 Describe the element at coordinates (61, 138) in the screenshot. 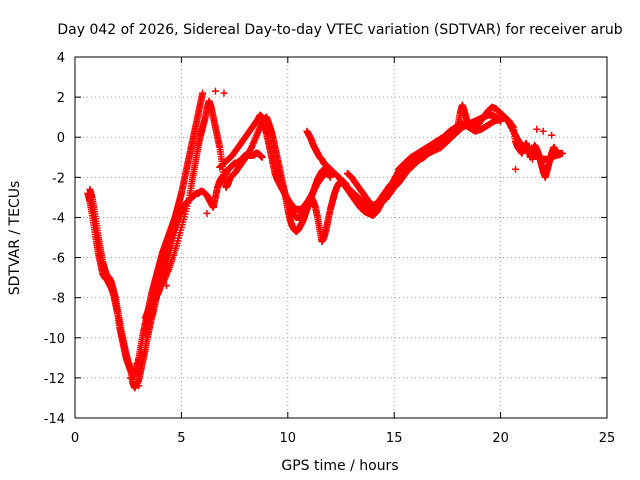

I see `y-tick-label: 0` at that location.